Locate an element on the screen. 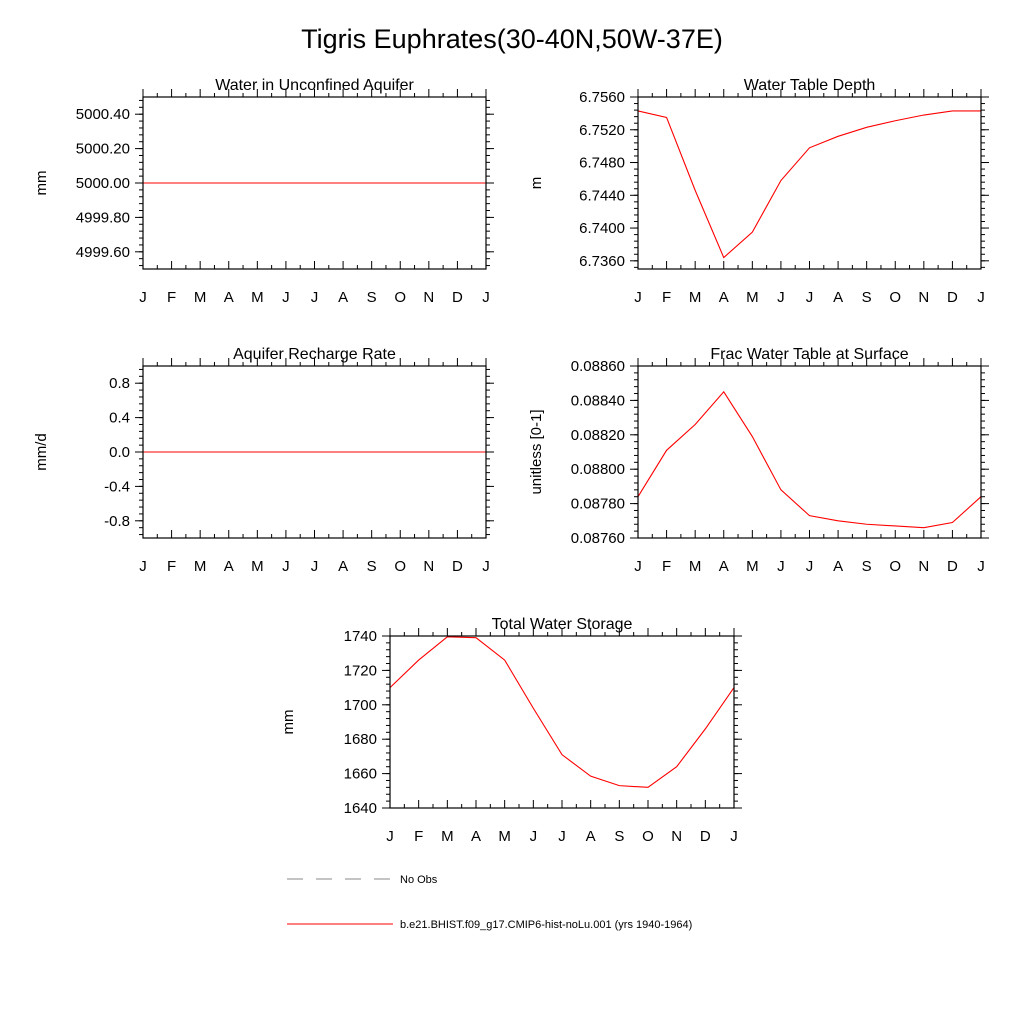 This screenshot has width=1024, height=1029. y-tick-label: -0.8 is located at coordinates (117, 521).